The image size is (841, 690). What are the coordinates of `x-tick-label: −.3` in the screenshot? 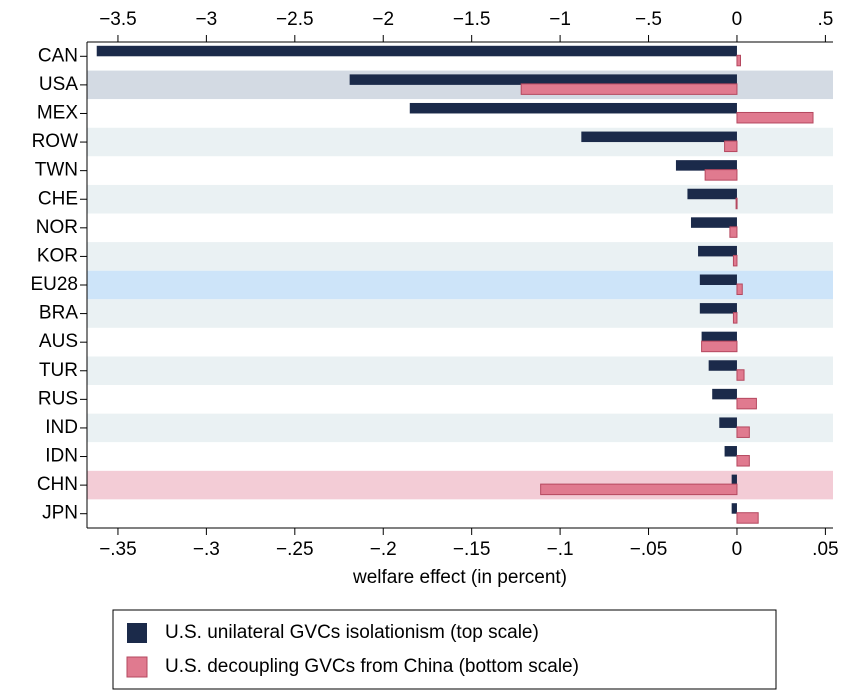 It's located at (206, 549).